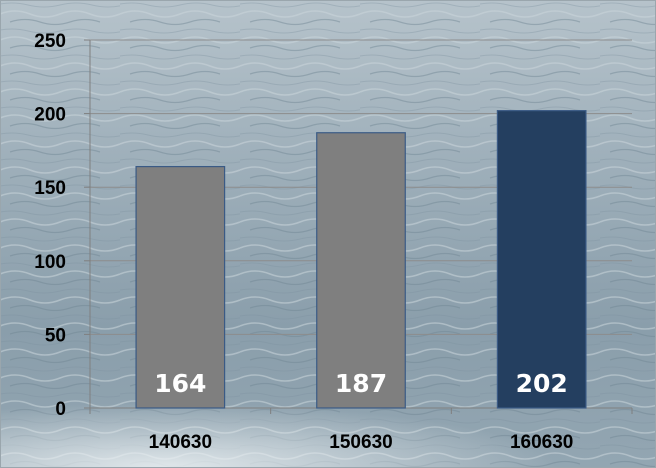 This screenshot has height=468, width=656. I want to click on y-tick-label: 200, so click(50, 115).